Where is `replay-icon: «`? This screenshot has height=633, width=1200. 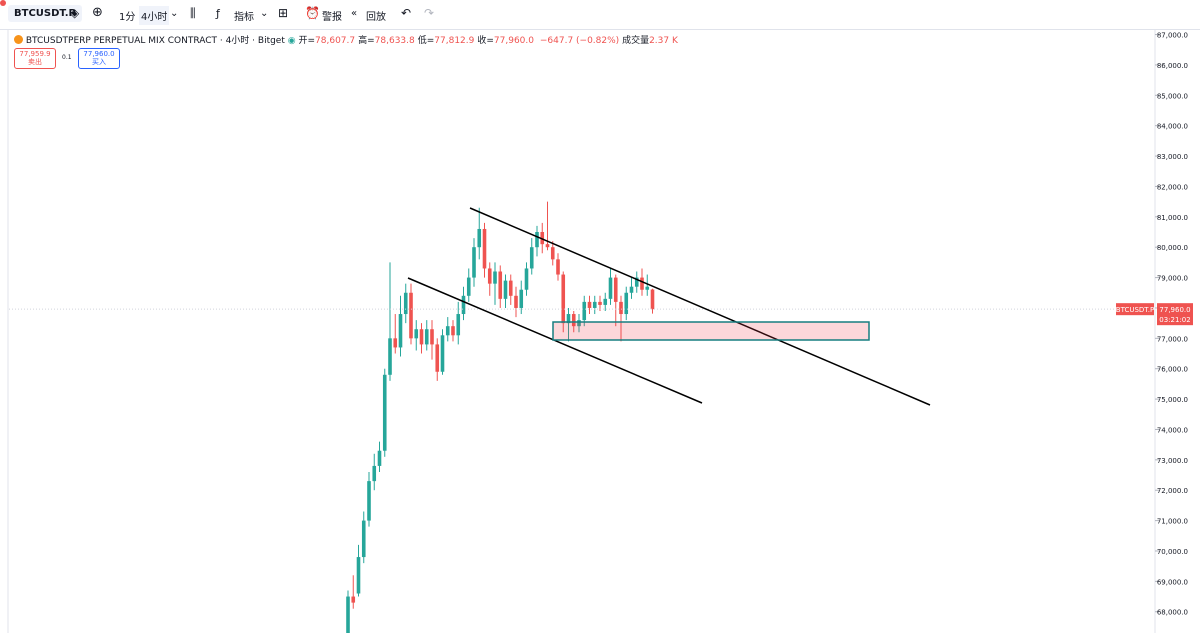 replay-icon: « is located at coordinates (354, 13).